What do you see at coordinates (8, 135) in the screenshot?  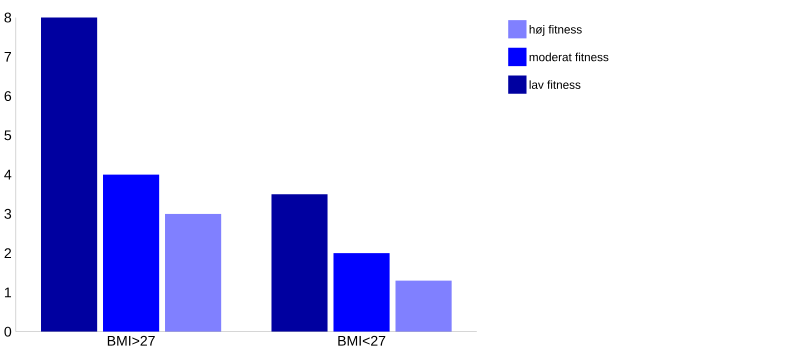 I see `y-tick-label: 5` at bounding box center [8, 135].